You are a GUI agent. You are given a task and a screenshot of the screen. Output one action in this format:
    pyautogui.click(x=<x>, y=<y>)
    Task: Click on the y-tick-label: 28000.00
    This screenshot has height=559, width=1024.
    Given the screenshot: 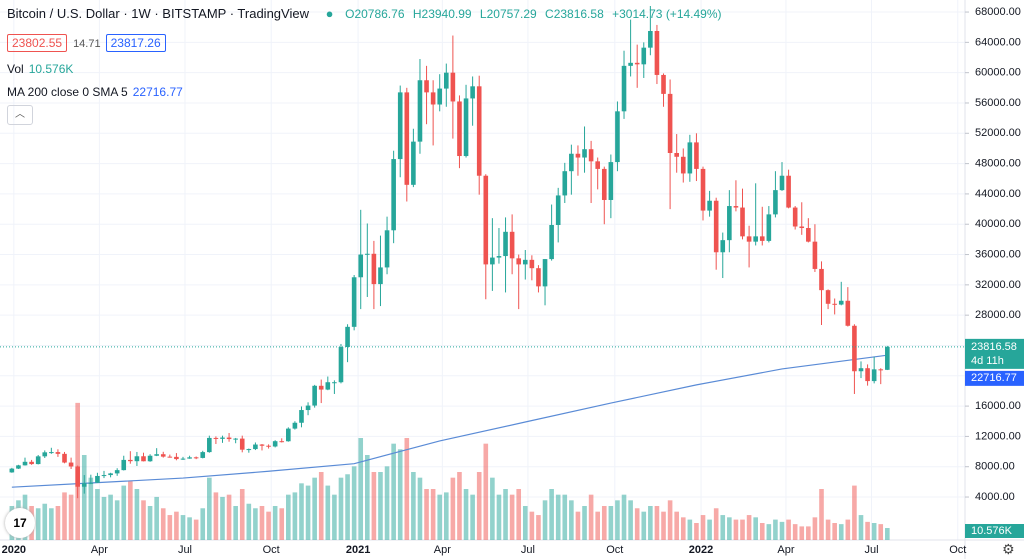 What is the action you would take?
    pyautogui.click(x=998, y=315)
    